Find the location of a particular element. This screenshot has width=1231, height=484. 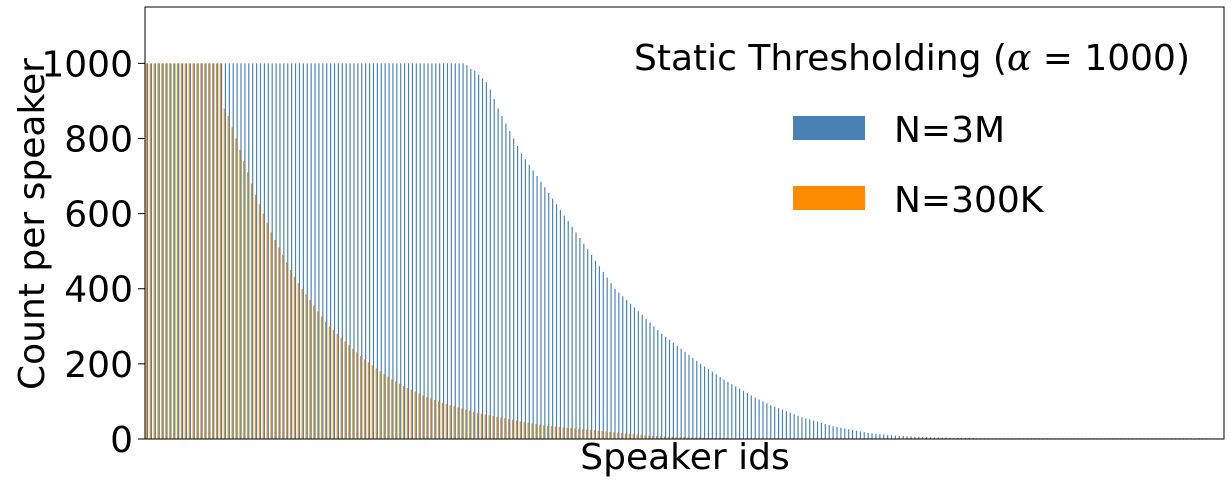

y-axis: 0 200 400 600 800 1000 is located at coordinates (93, 252).